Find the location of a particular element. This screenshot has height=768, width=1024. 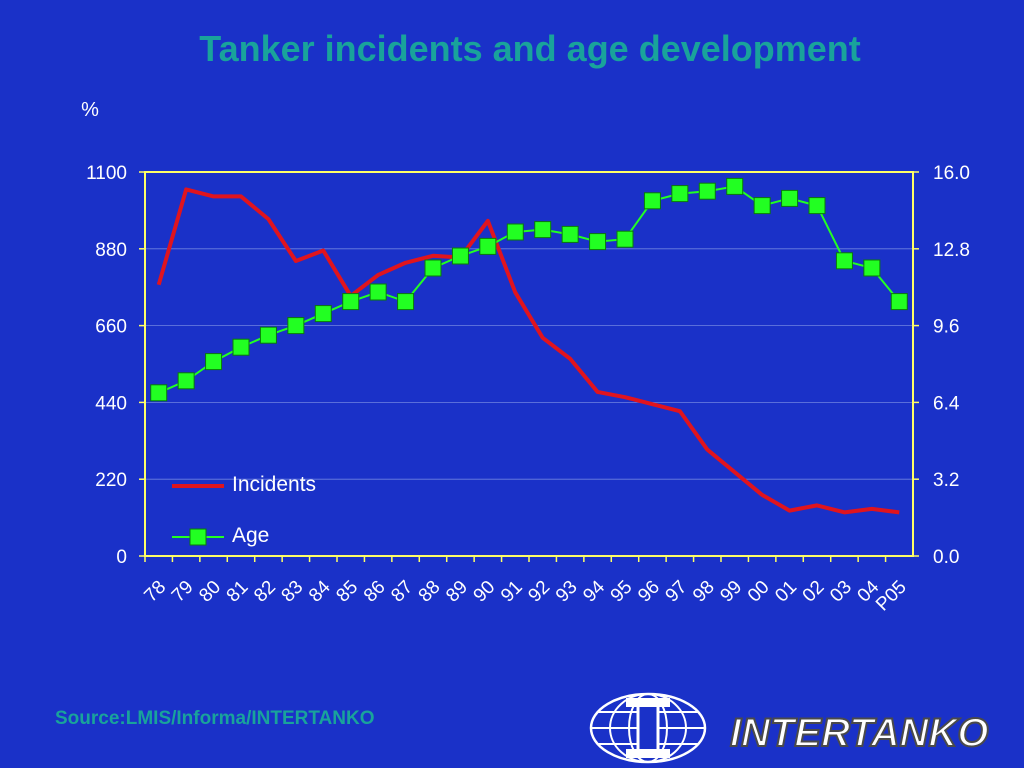

globe-logo-icon is located at coordinates (648, 728).